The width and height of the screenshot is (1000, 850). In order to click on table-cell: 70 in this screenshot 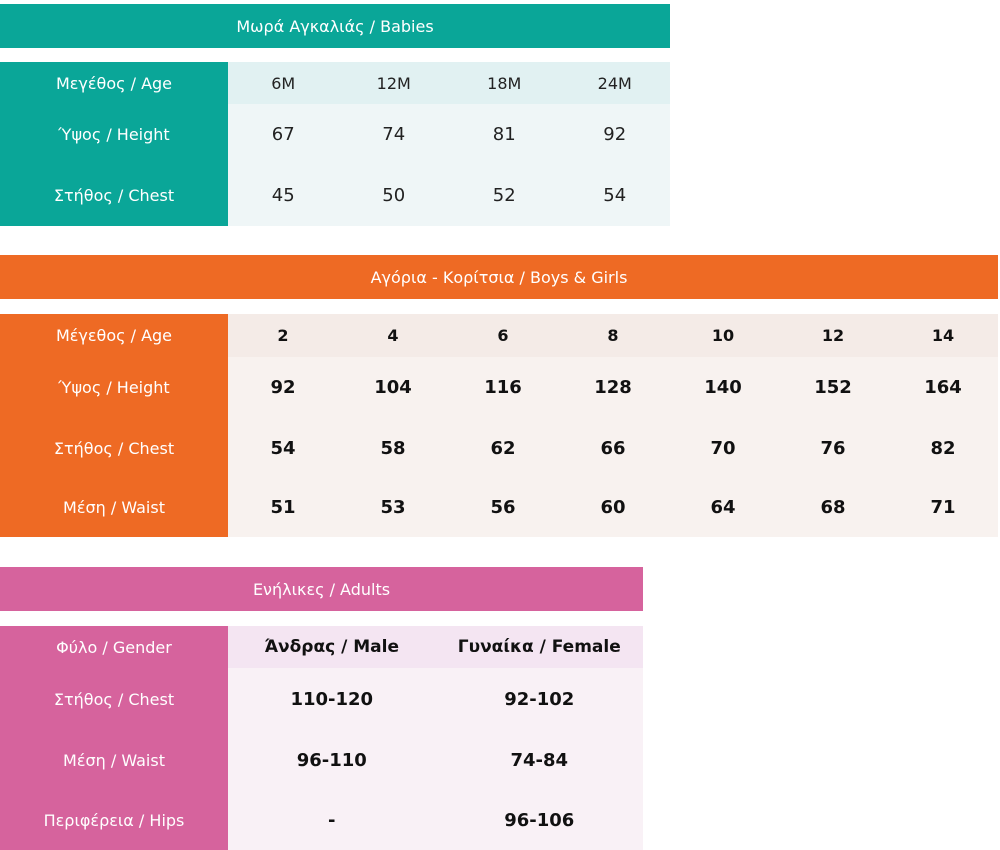, I will do `click(723, 448)`.